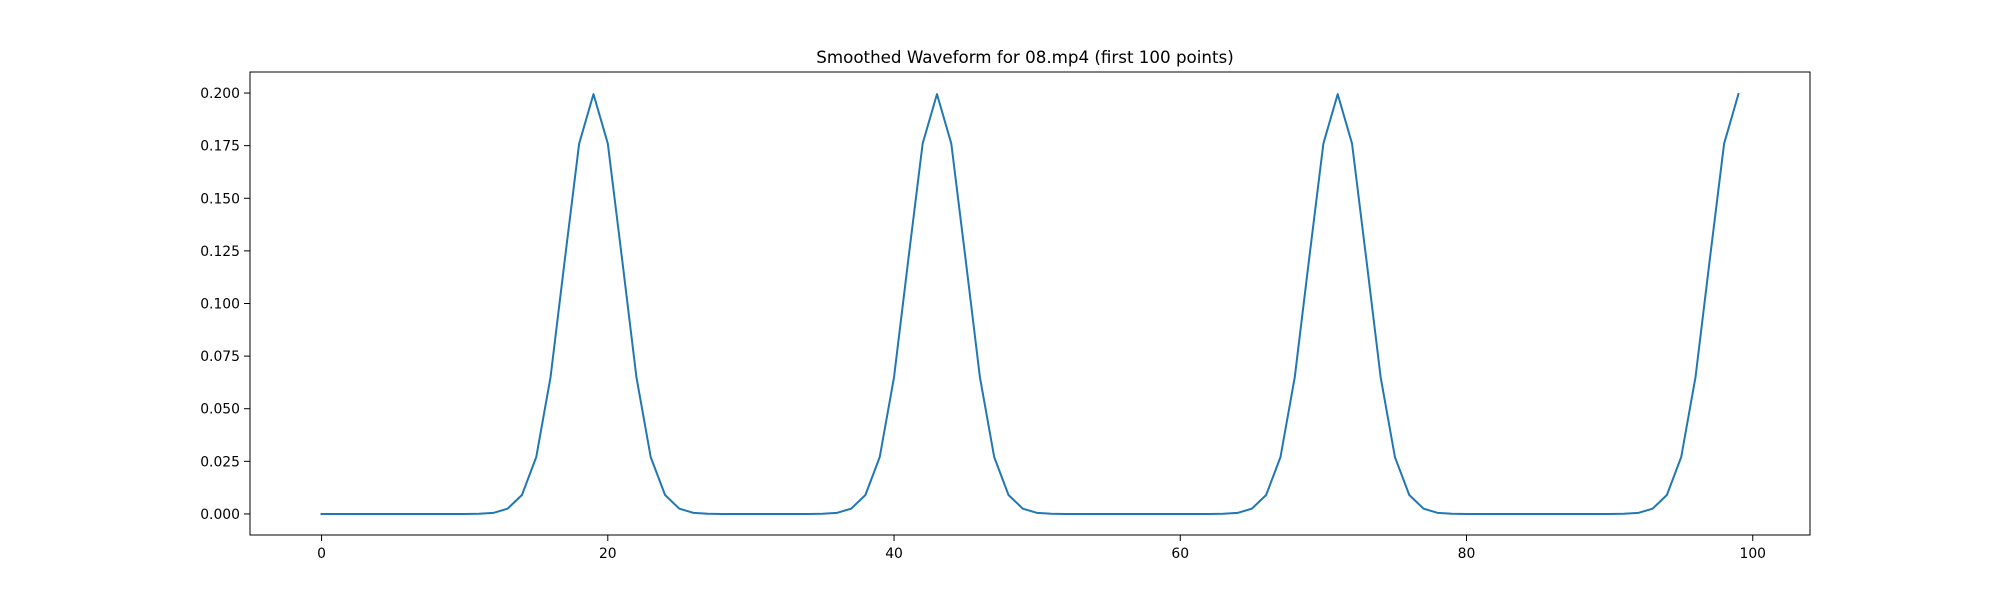 The height and width of the screenshot is (600, 2000). What do you see at coordinates (1180, 554) in the screenshot?
I see `x-tick-label-3: 60` at bounding box center [1180, 554].